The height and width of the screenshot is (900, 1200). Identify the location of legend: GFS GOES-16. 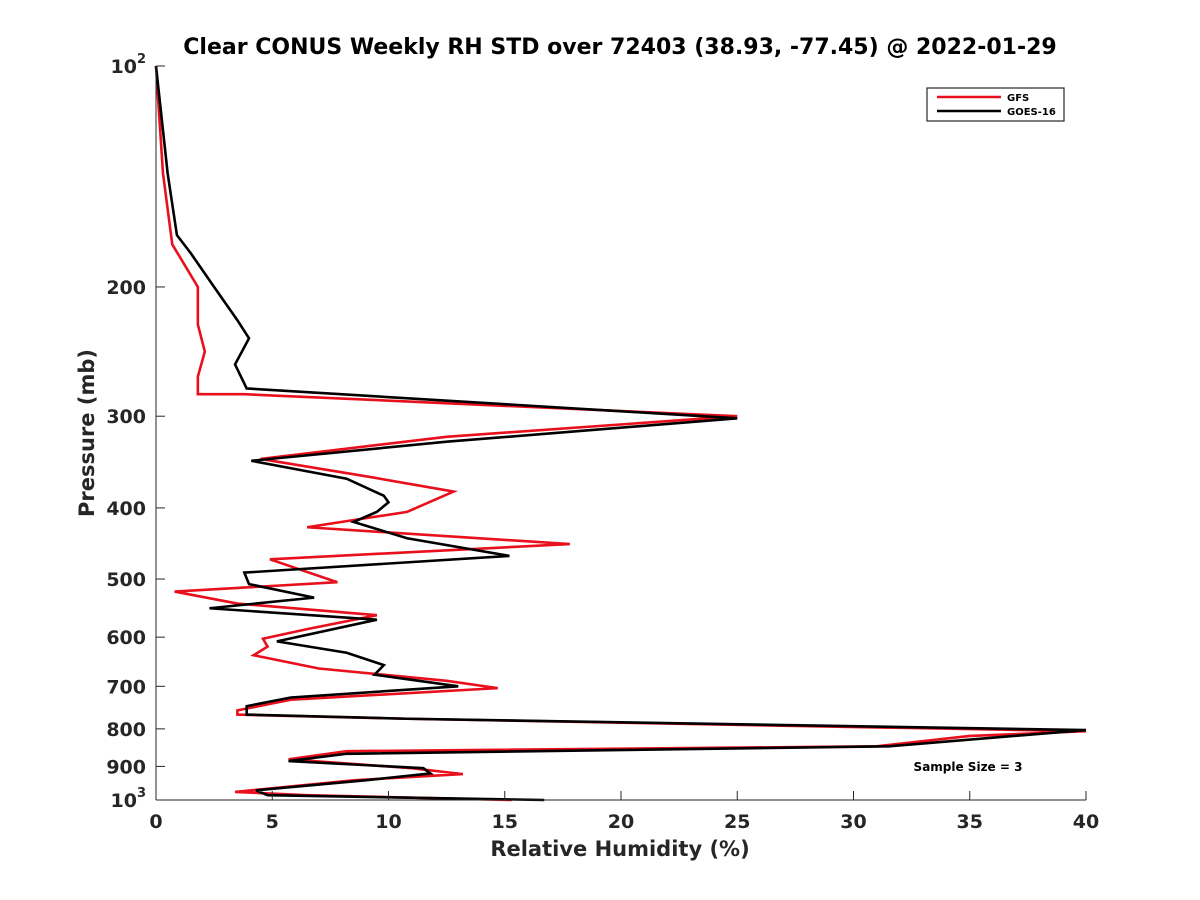
(995, 104).